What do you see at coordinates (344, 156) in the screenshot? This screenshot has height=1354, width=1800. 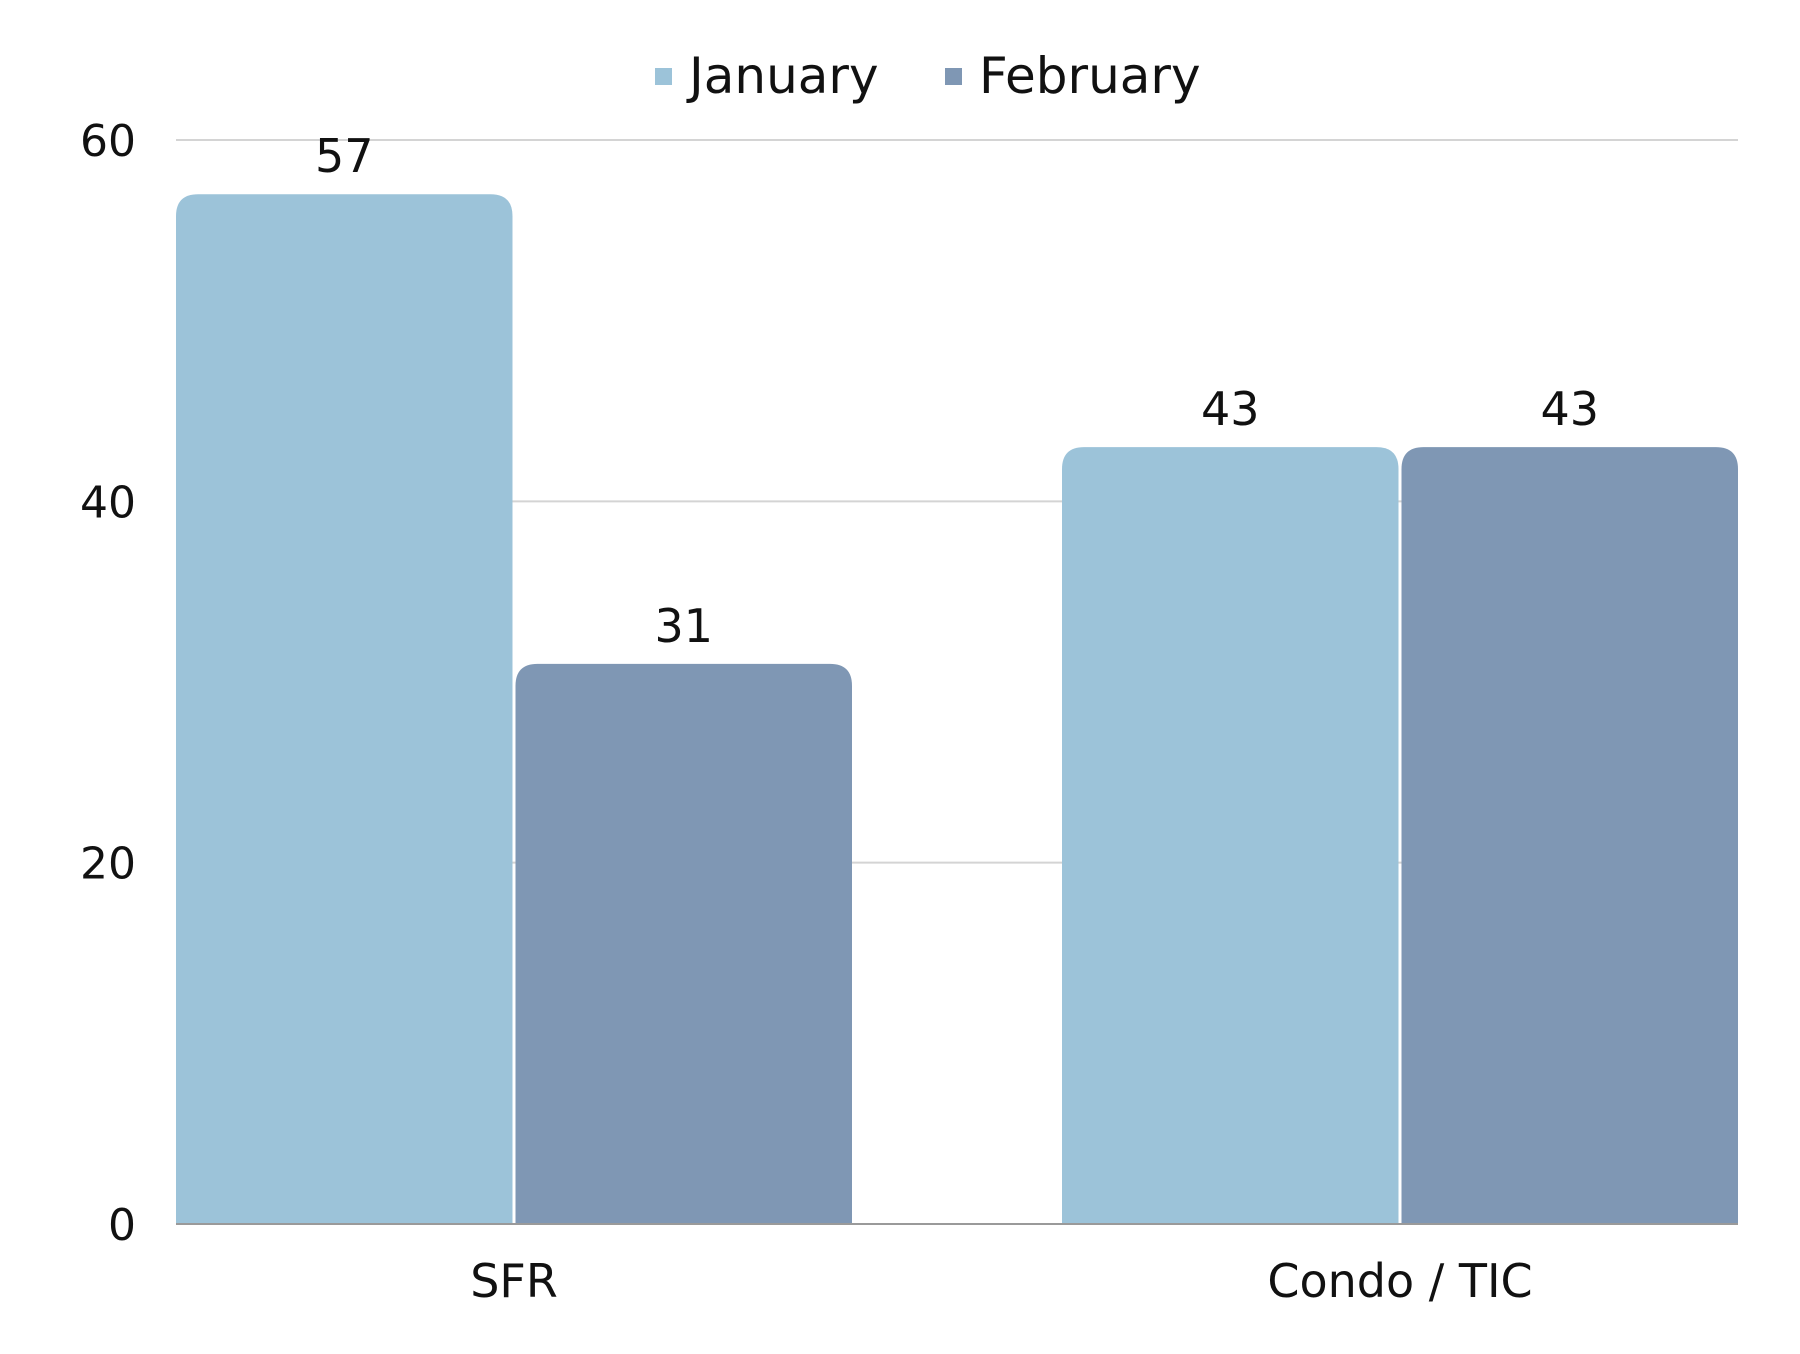 I see `data-label: 57` at bounding box center [344, 156].